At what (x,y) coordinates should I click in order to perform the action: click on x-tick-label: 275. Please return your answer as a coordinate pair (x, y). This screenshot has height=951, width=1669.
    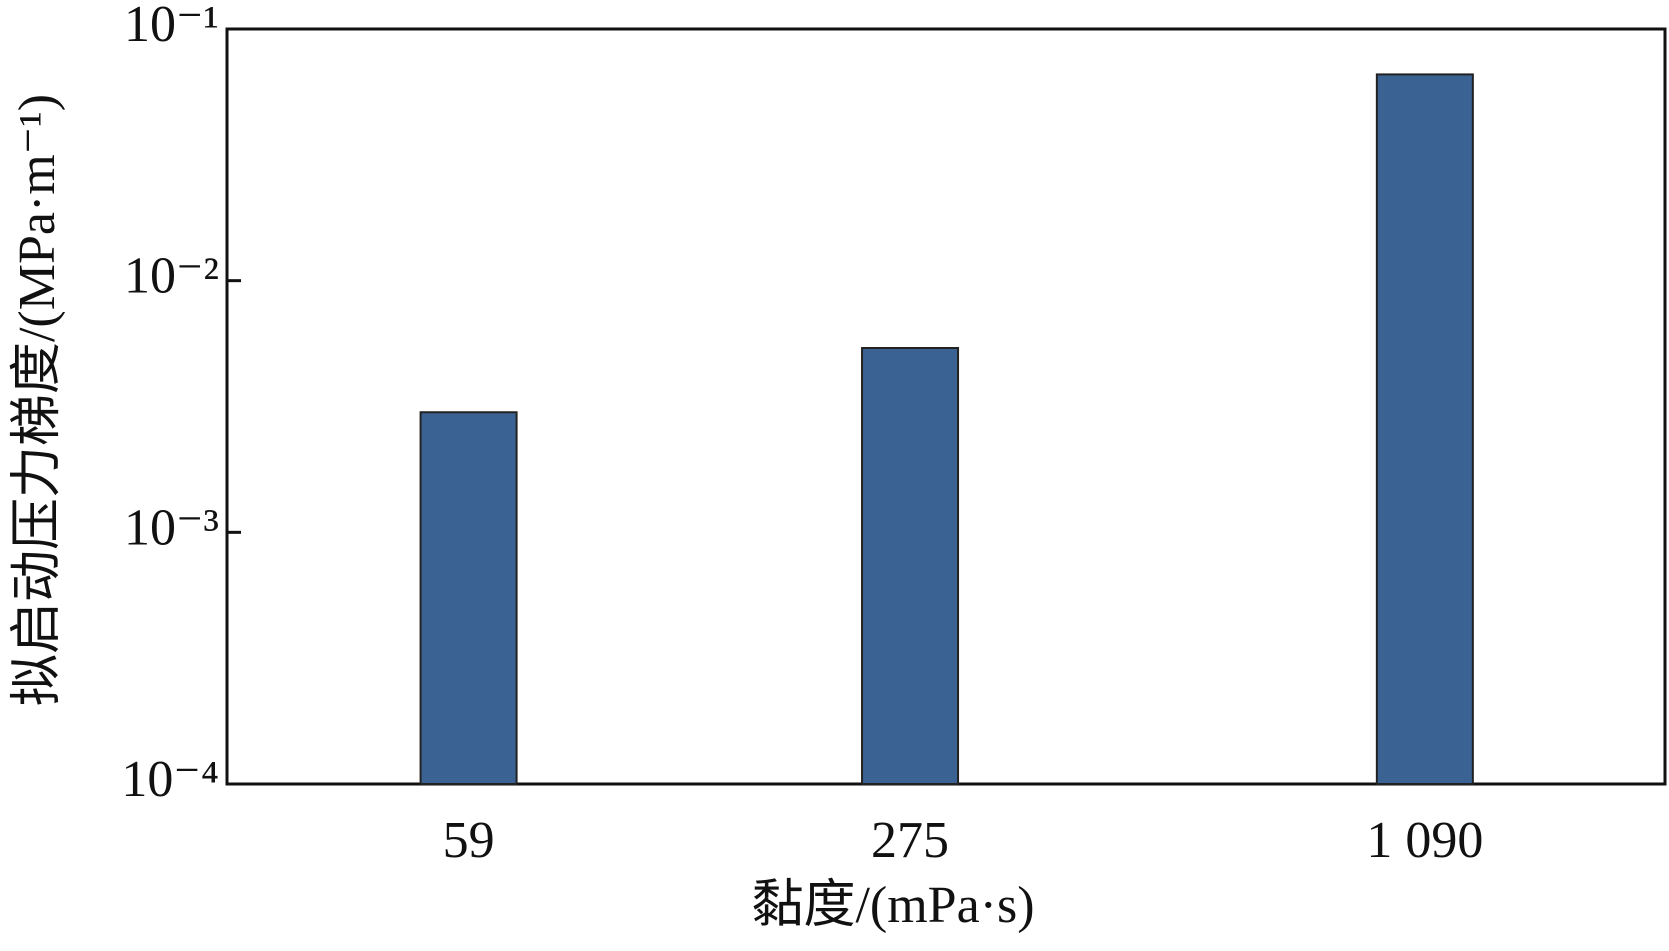
    Looking at the image, I should click on (910, 840).